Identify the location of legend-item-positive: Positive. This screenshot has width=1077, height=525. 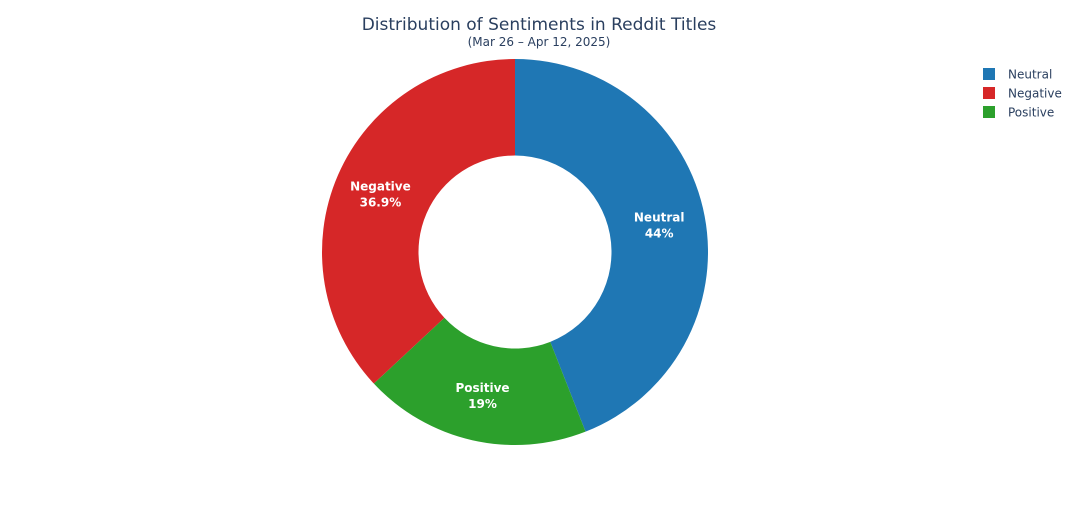
(1018, 113).